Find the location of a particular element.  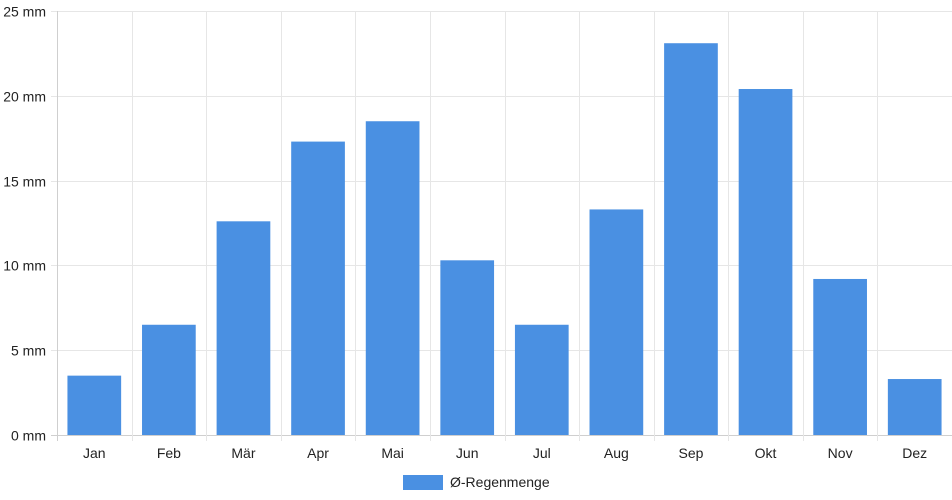

x-tick-label: Jun is located at coordinates (467, 453).